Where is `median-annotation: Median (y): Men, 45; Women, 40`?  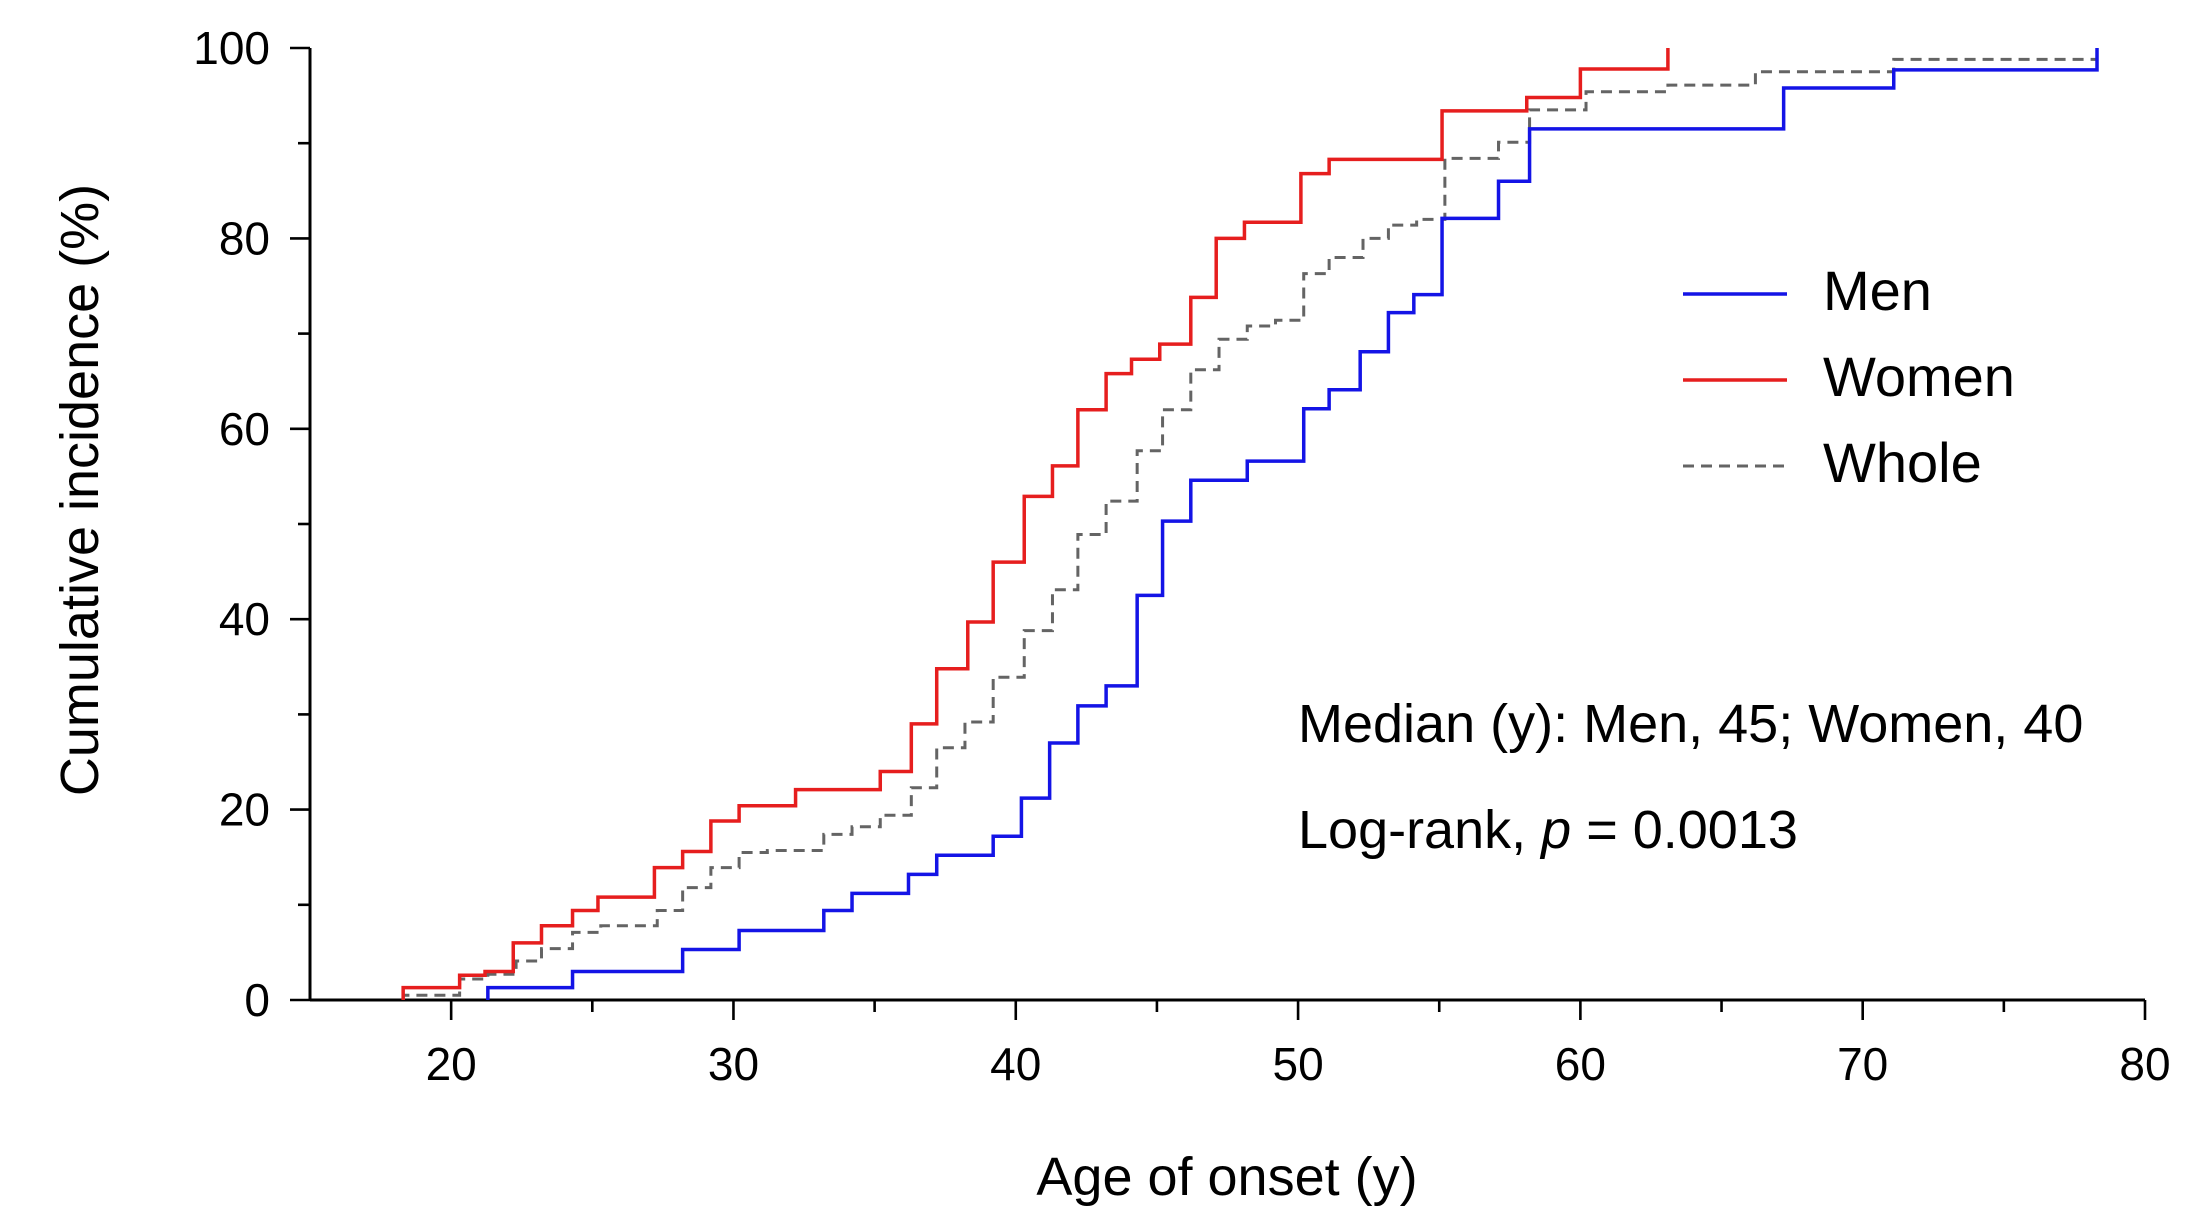 median-annotation: Median (y): Men, 45; Women, 40 is located at coordinates (1690, 724).